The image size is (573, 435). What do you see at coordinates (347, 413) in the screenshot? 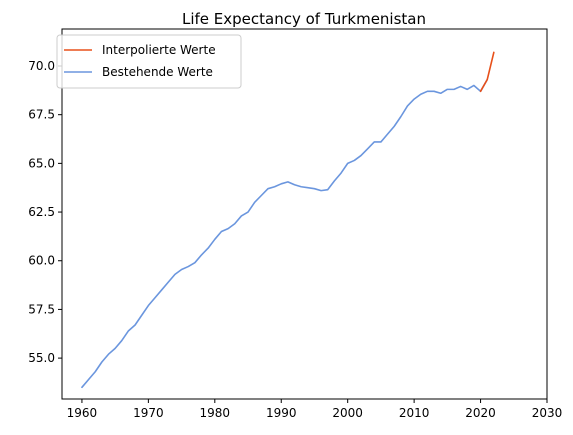
I see `x-tick-label: 2000` at bounding box center [347, 413].